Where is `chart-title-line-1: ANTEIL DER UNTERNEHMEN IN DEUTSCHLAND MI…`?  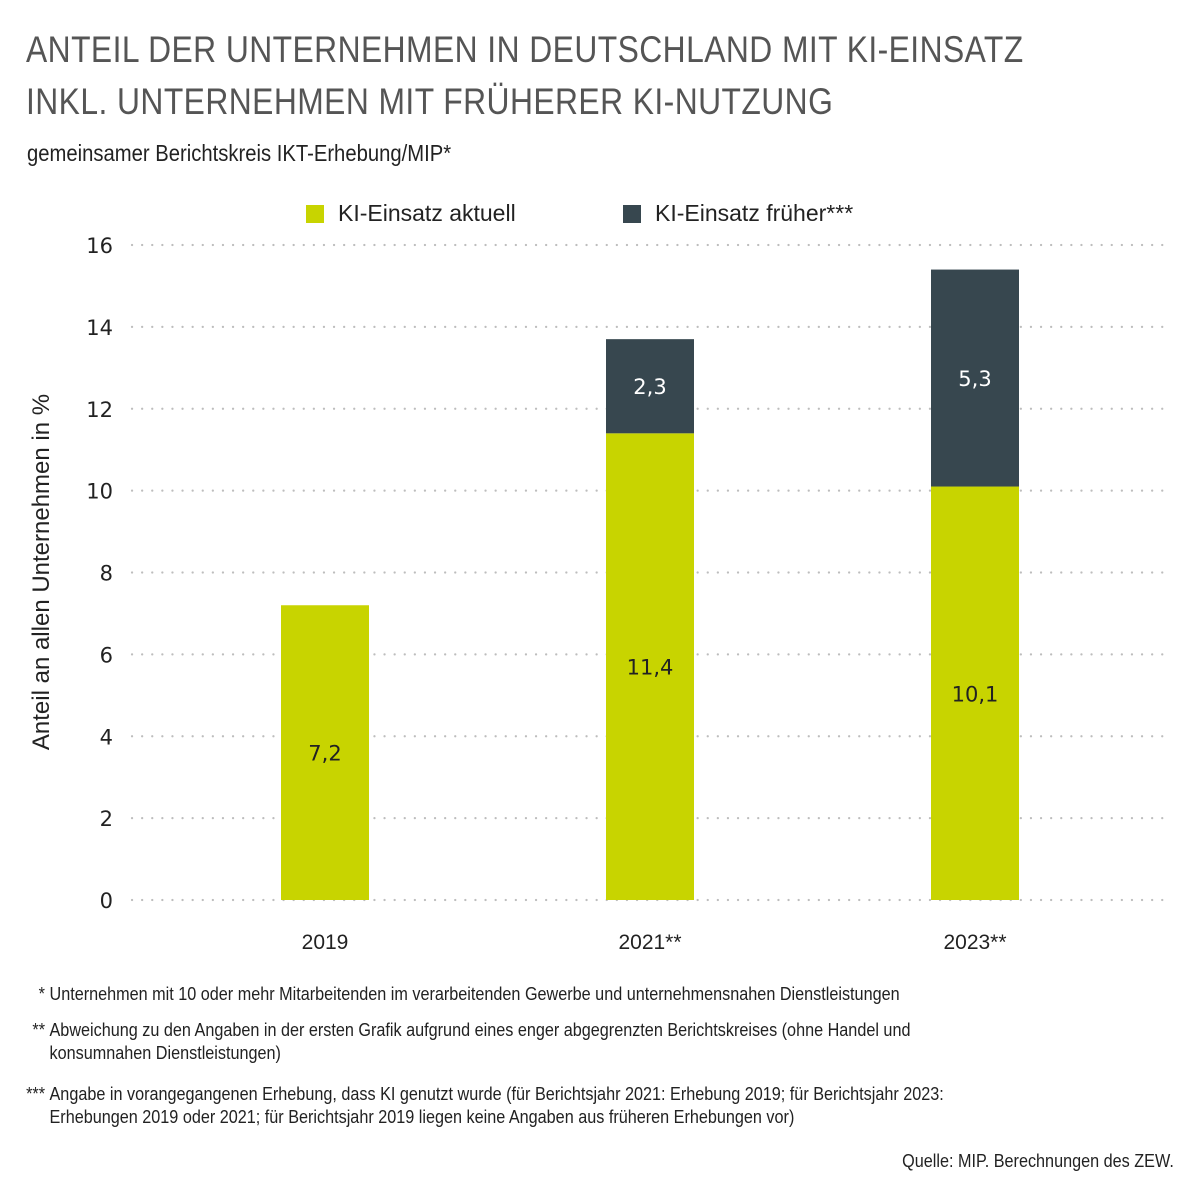
chart-title-line-1: ANTEIL DER UNTERNEHMEN IN DEUTSCHLAND MI… is located at coordinates (525, 49).